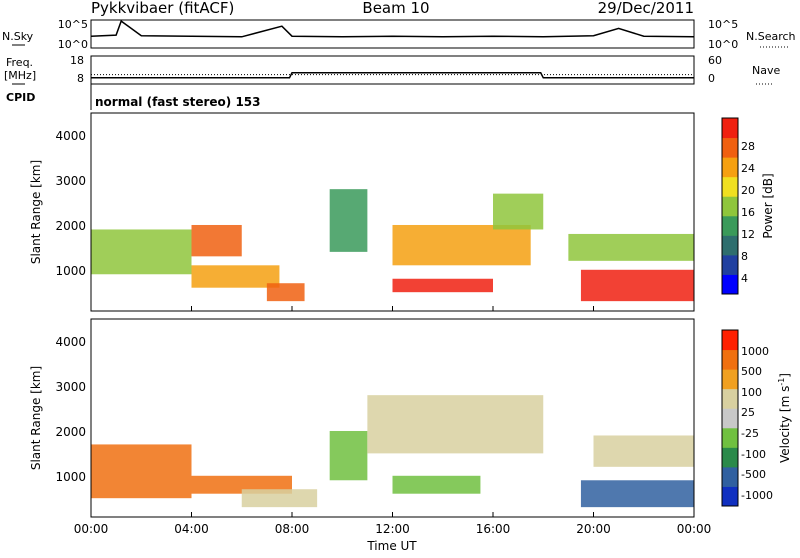  I want to click on velocity-colorbar-swatches, so click(730, 418).